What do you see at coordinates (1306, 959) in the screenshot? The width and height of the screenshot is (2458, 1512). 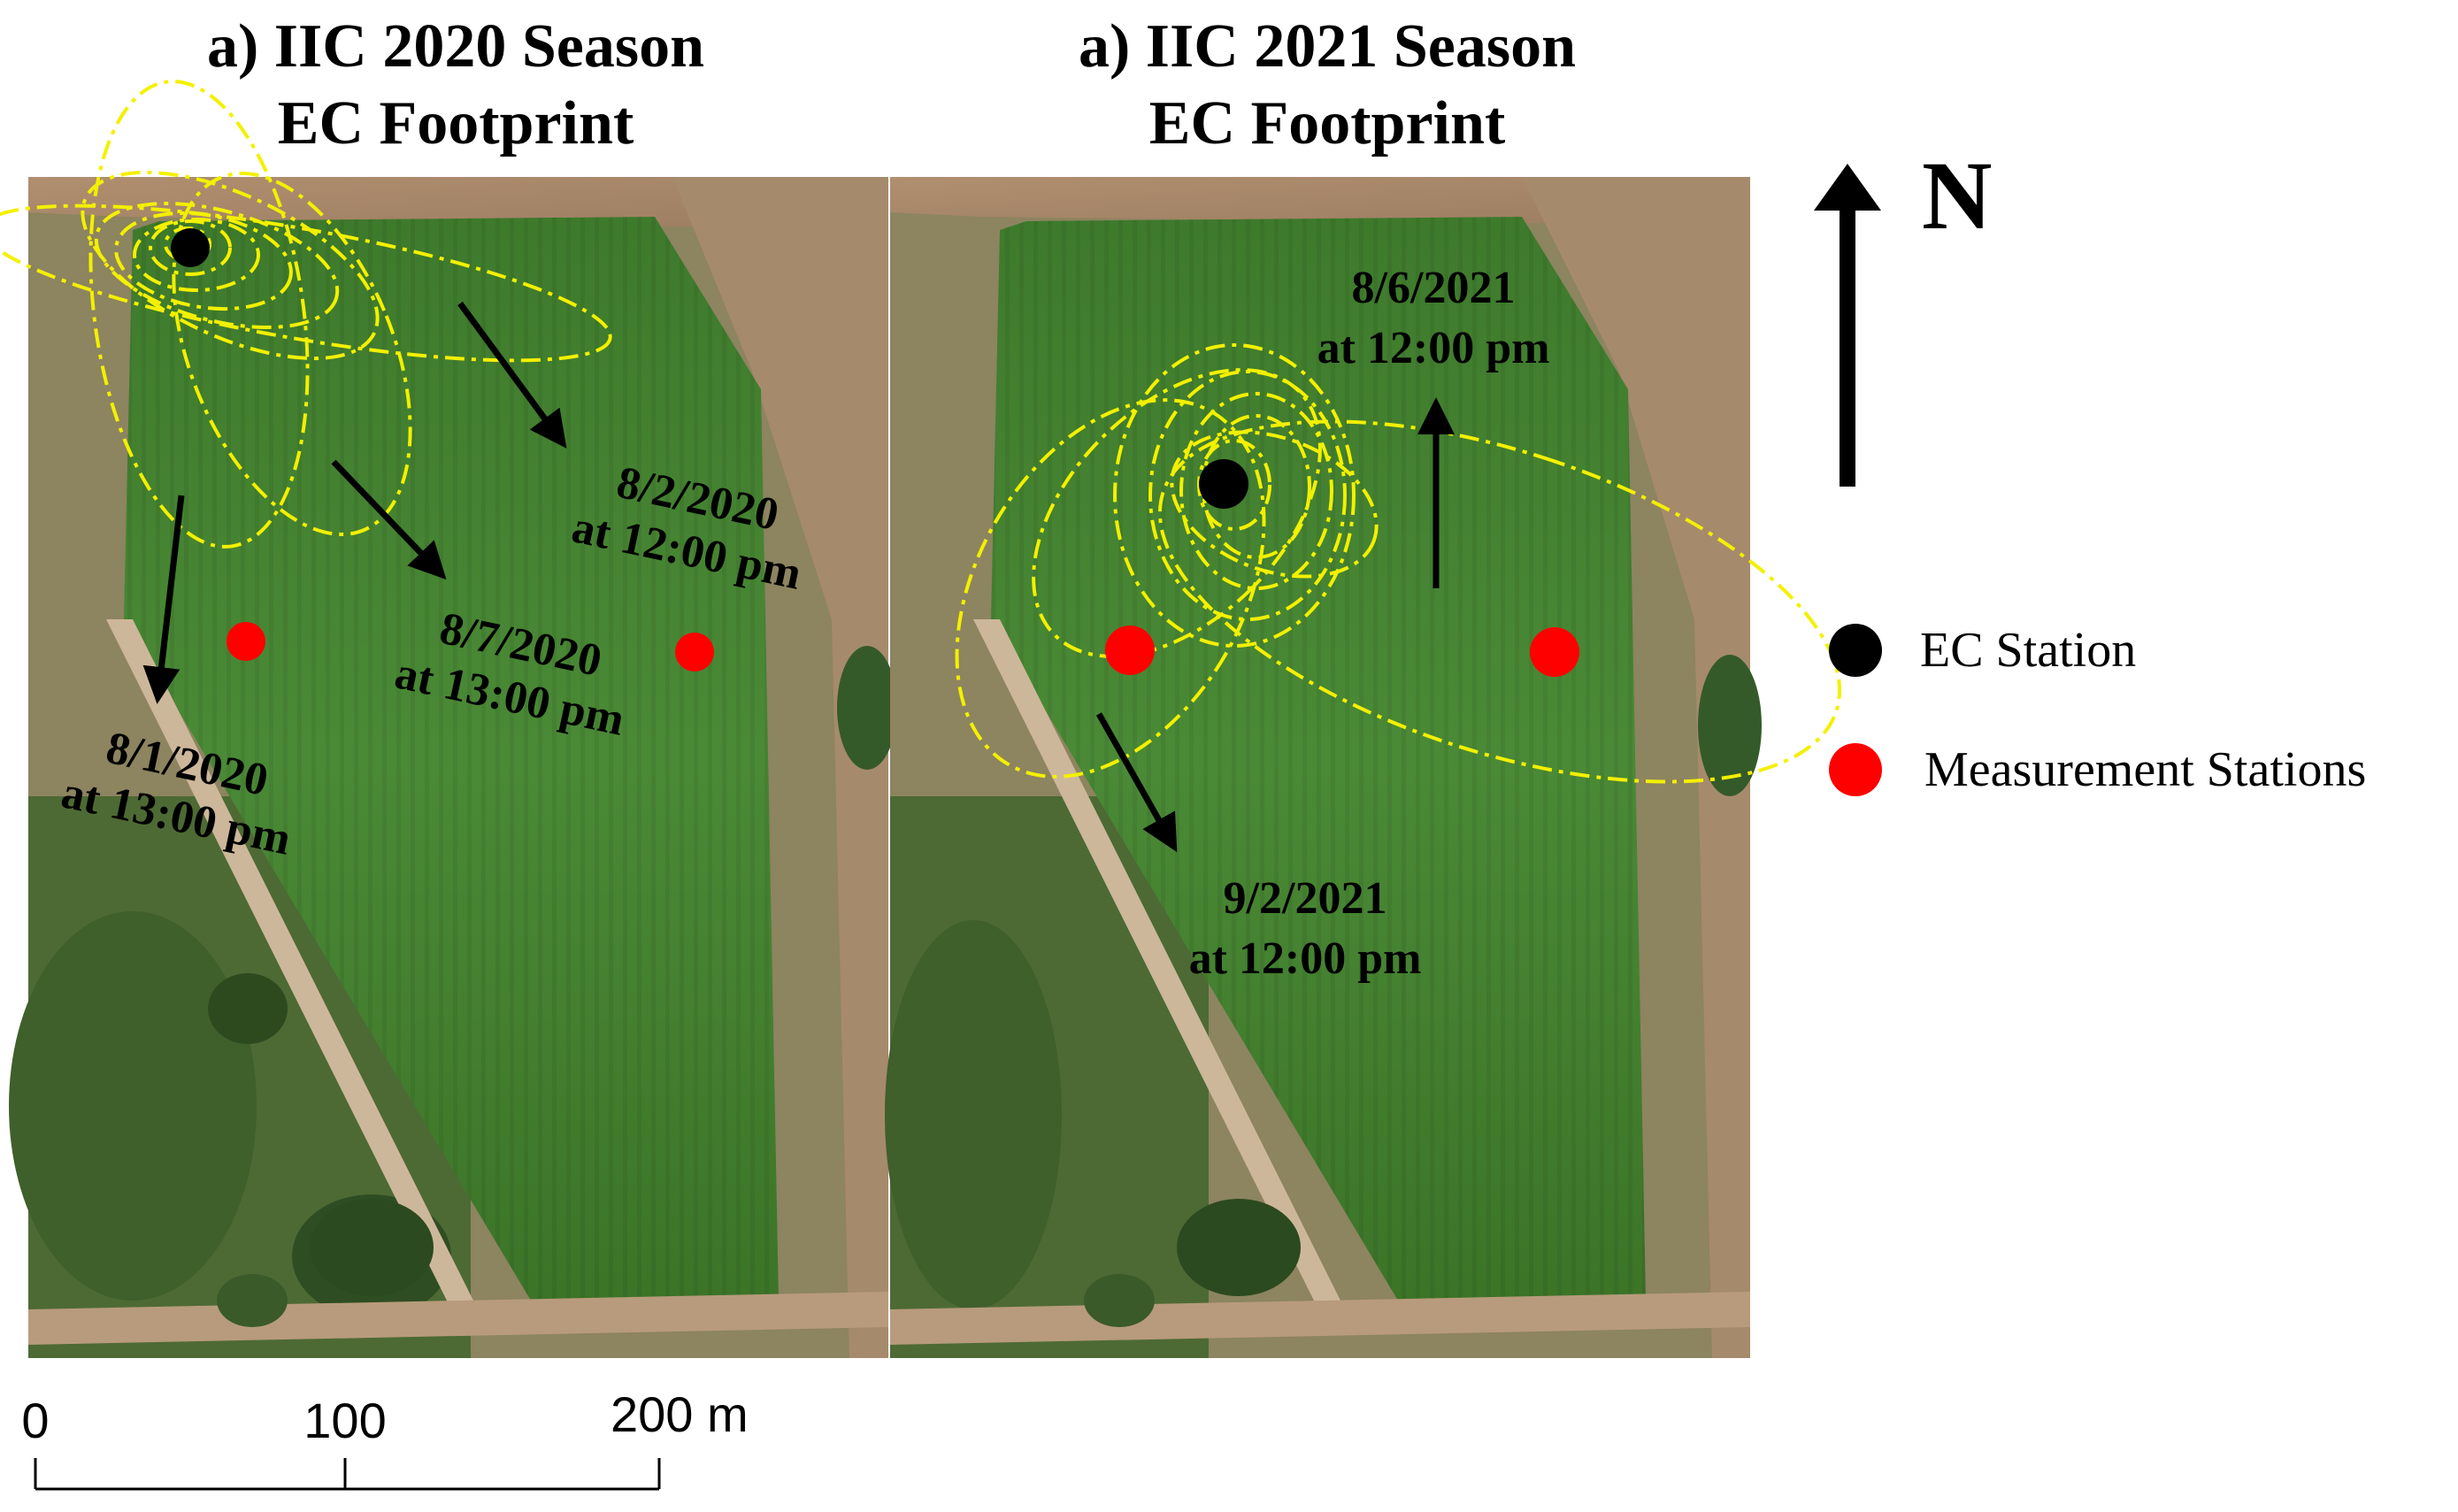 I see `annotation-2021-sep2-time: at 12:00 pm` at bounding box center [1306, 959].